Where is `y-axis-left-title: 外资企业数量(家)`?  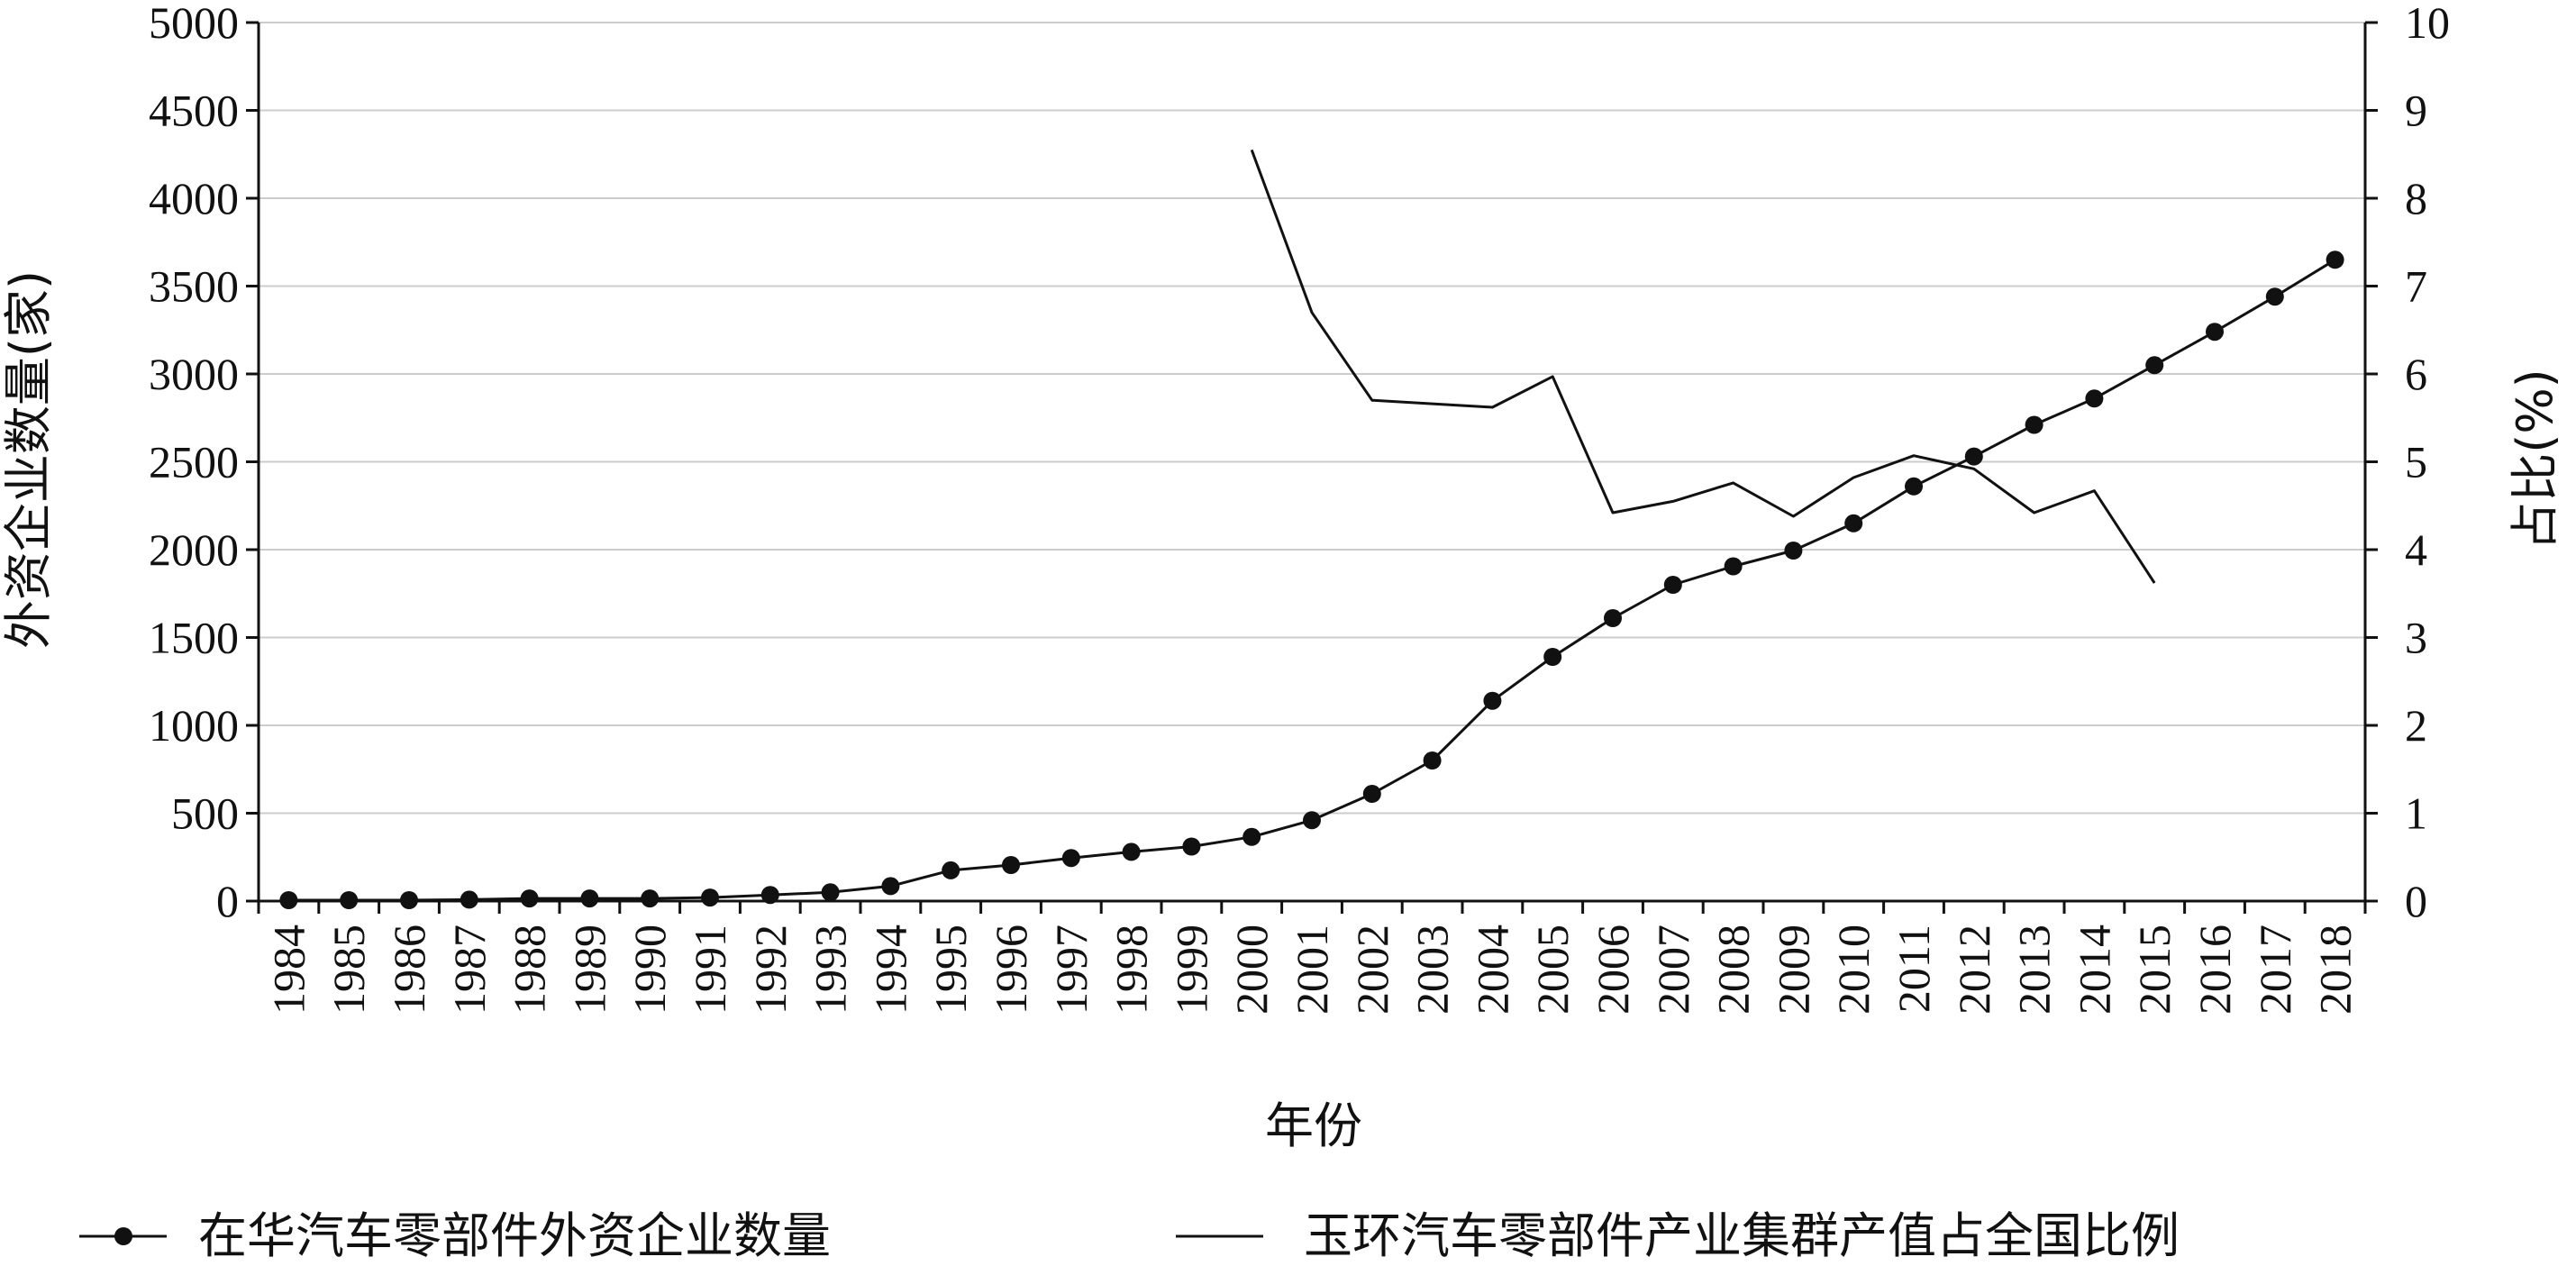
y-axis-left-title: 外资企业数量(家) is located at coordinates (28, 459).